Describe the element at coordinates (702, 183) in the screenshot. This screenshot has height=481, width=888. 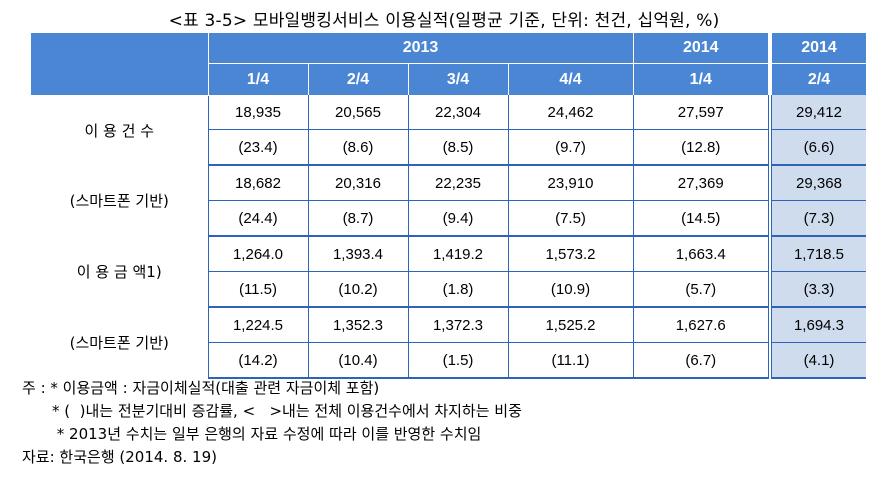
I see `value-cell: 27,369` at that location.